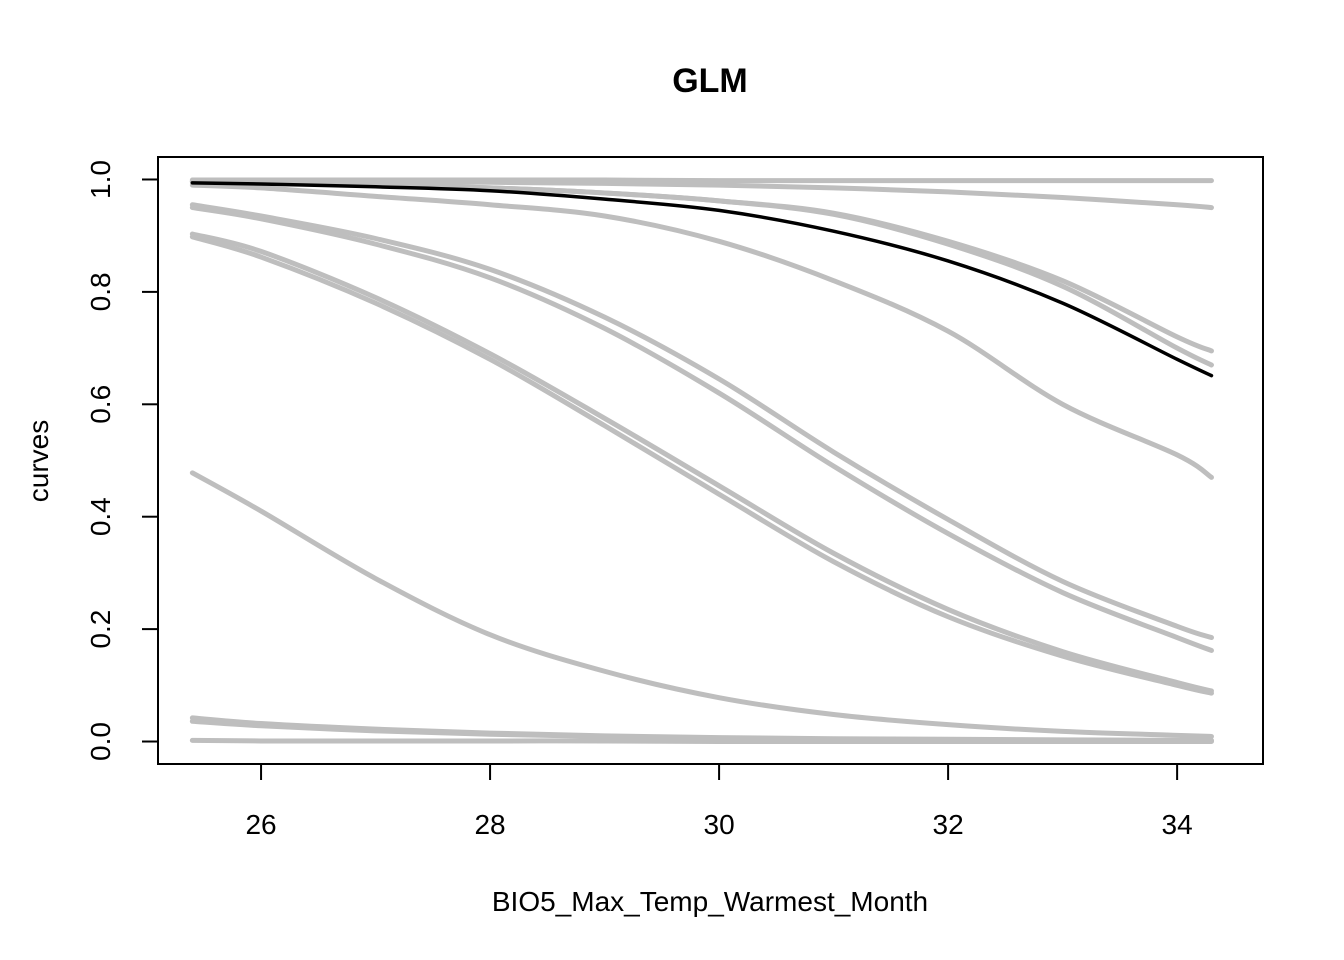 The height and width of the screenshot is (960, 1344). I want to click on x-tick-label: 32, so click(948, 824).